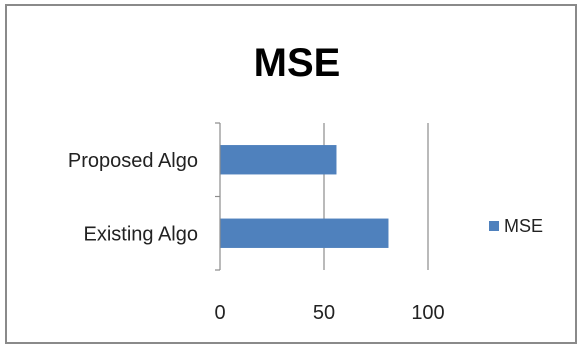 The width and height of the screenshot is (583, 349). What do you see at coordinates (219, 313) in the screenshot?
I see `x-tick-label-0: 0` at bounding box center [219, 313].